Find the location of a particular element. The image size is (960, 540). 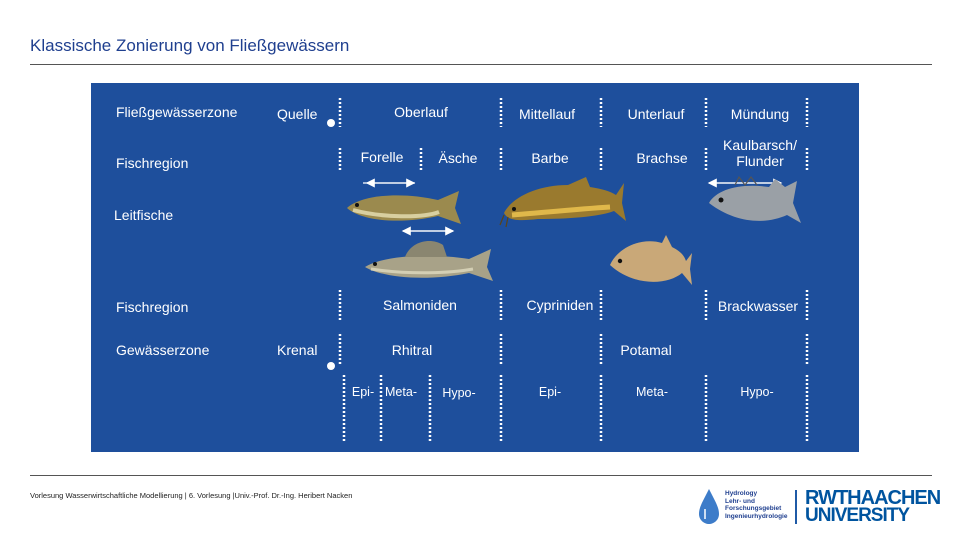

trout-icon is located at coordinates (404, 207).